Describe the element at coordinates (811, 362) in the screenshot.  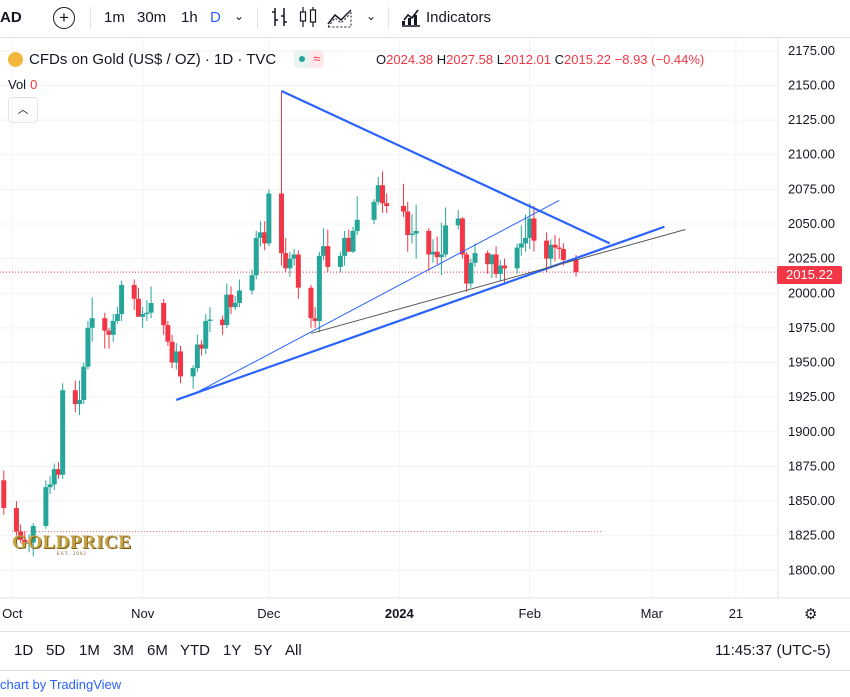
I see `price-tick-label: 1950.00` at that location.